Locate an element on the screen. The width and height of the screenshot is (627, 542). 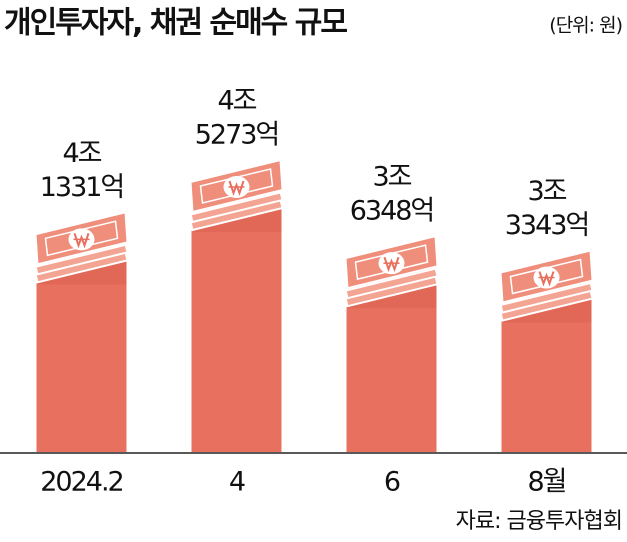
source-note: 자료: 금융투자협회 is located at coordinates (539, 521).